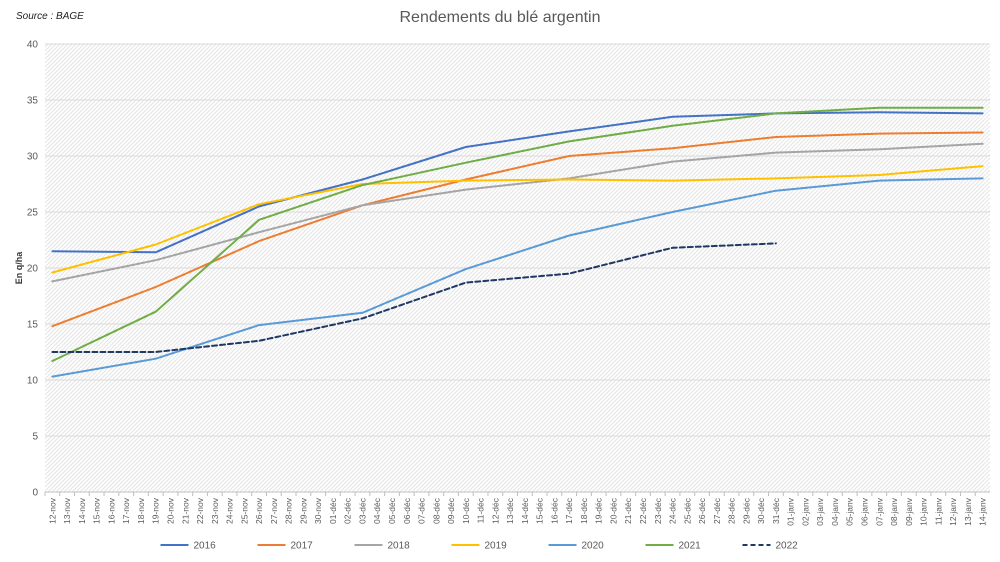 The height and width of the screenshot is (562, 1000). Describe the element at coordinates (510, 510) in the screenshot. I see `x-tick-label: 13-déc` at that location.